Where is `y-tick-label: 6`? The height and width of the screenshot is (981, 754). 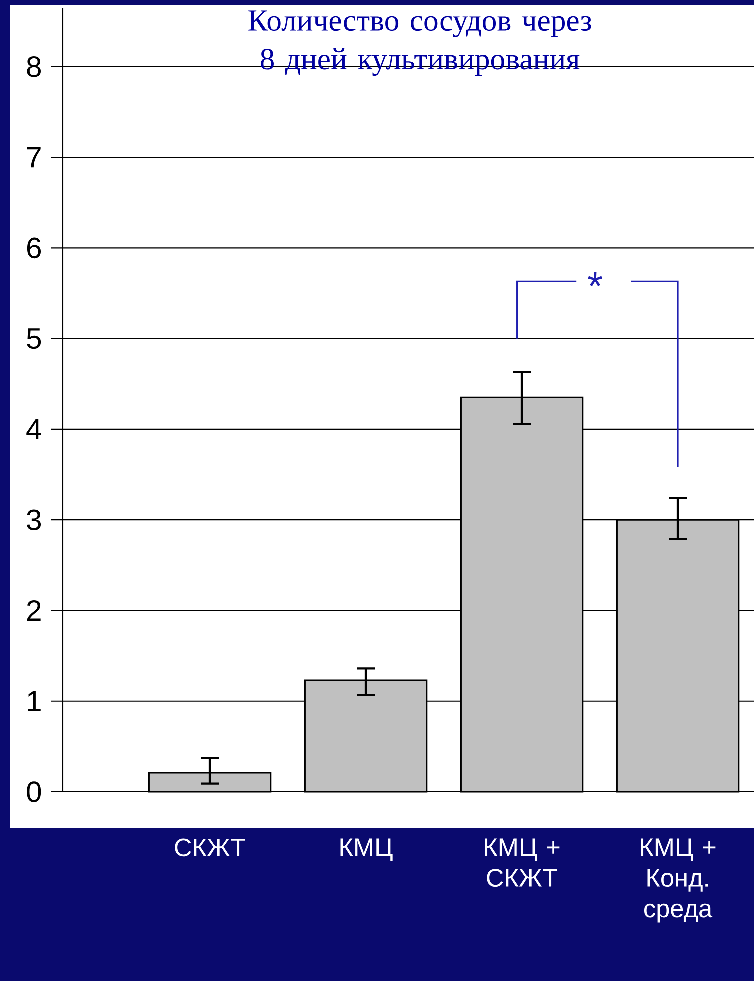
y-tick-label: 6 is located at coordinates (34, 248).